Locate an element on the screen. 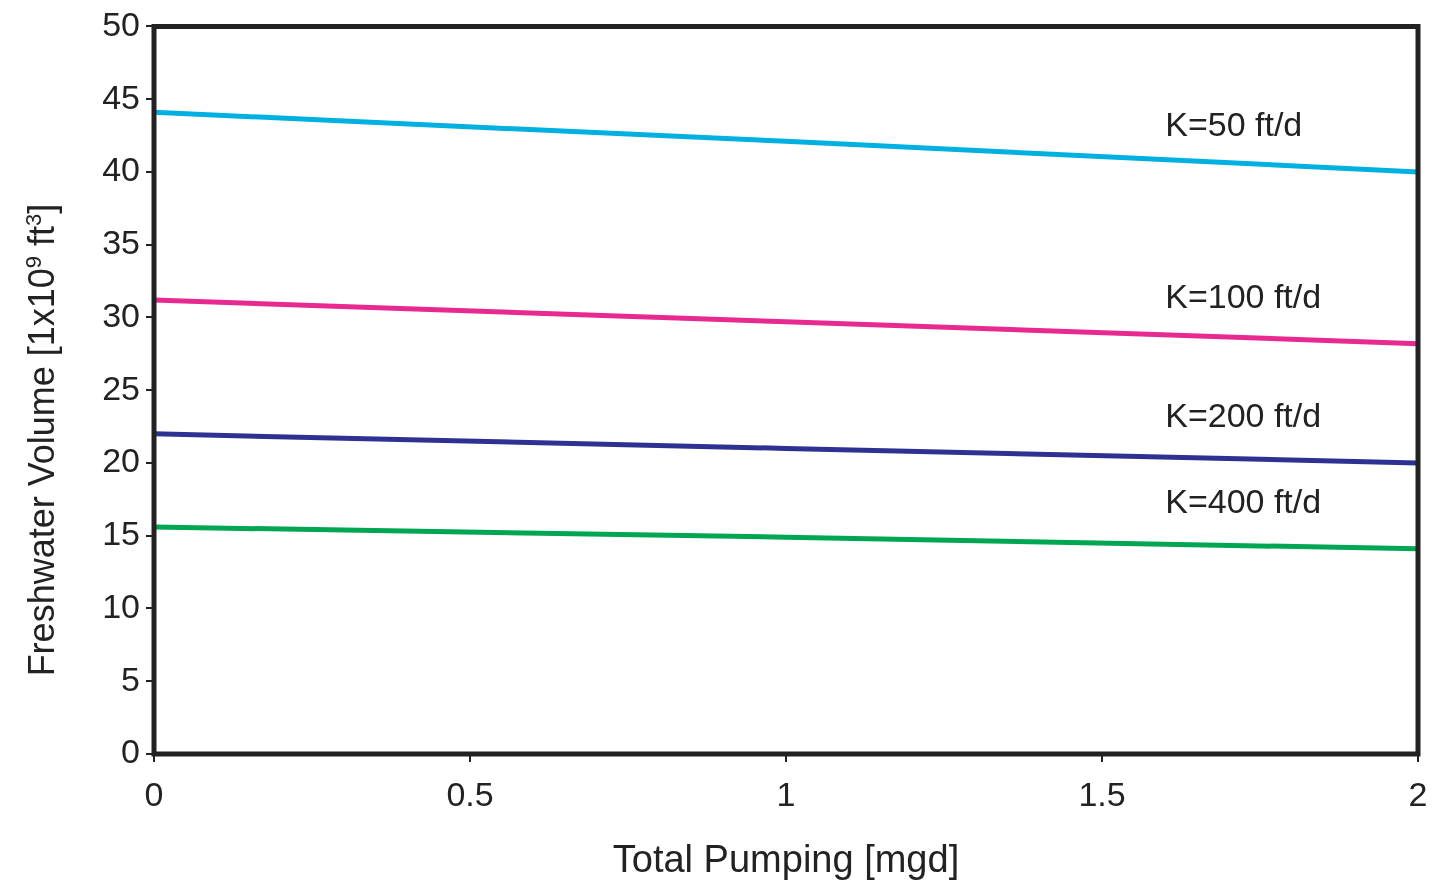 The height and width of the screenshot is (896, 1449). y-tick-label: 20 is located at coordinates (121, 460).